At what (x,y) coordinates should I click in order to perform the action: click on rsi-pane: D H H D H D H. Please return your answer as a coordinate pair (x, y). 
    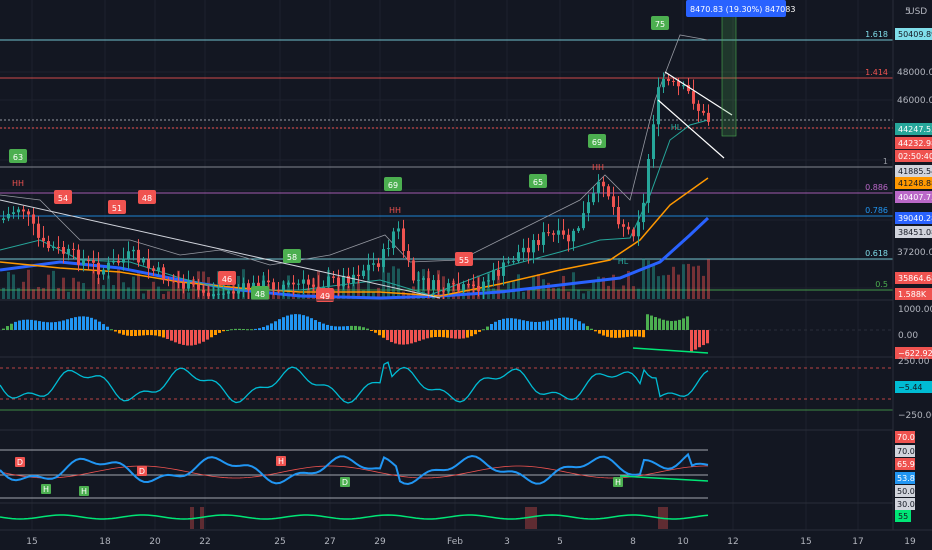
    Looking at the image, I should click on (354, 474).